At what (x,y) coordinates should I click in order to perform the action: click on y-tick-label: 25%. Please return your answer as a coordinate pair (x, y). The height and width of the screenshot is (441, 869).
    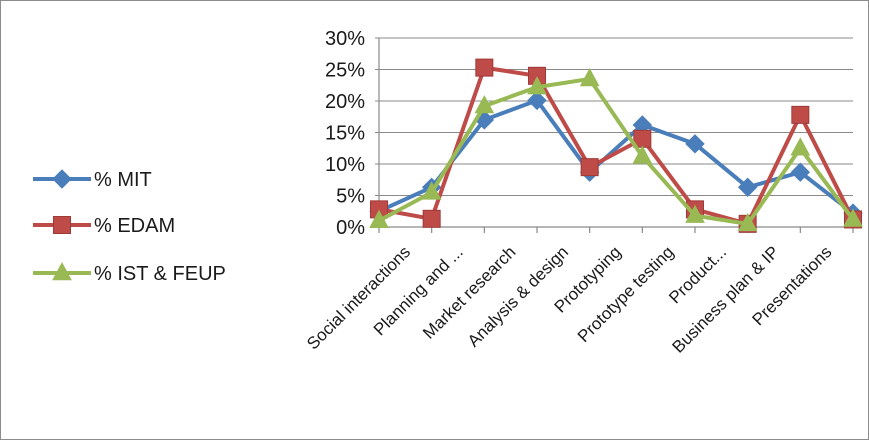
    Looking at the image, I should click on (345, 71).